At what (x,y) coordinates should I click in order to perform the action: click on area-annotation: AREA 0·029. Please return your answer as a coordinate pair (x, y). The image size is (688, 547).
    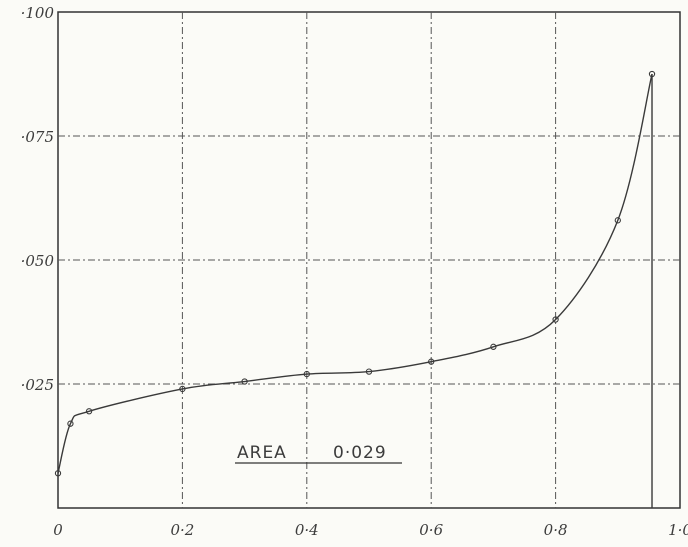
    Looking at the image, I should click on (318, 453).